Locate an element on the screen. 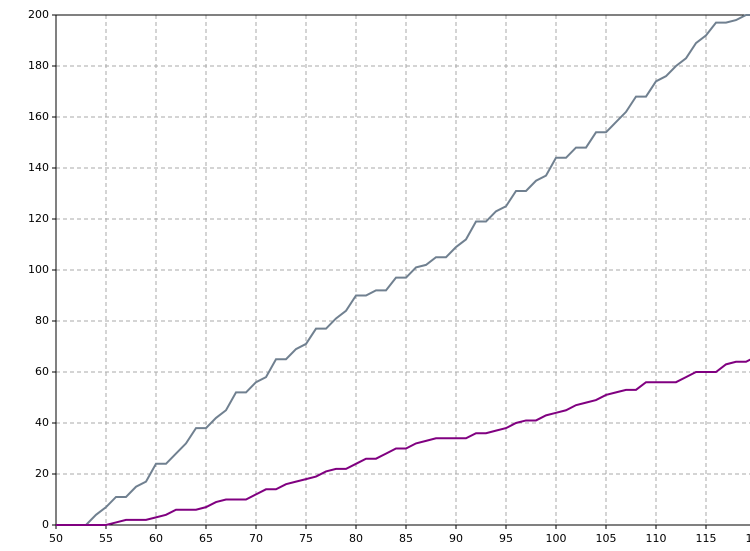 This screenshot has width=750, height=551. x-tick-label: 70 is located at coordinates (256, 538).